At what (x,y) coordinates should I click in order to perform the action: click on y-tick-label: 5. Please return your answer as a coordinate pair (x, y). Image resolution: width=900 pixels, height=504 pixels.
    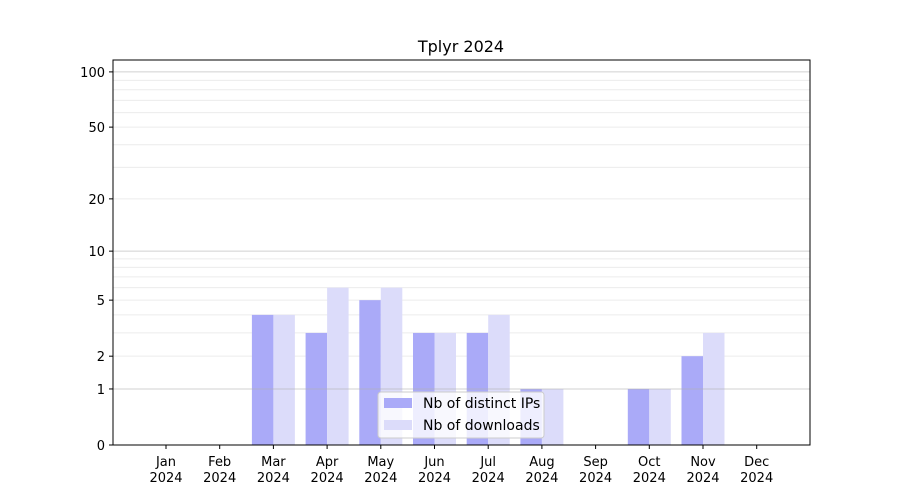
    Looking at the image, I should click on (101, 301).